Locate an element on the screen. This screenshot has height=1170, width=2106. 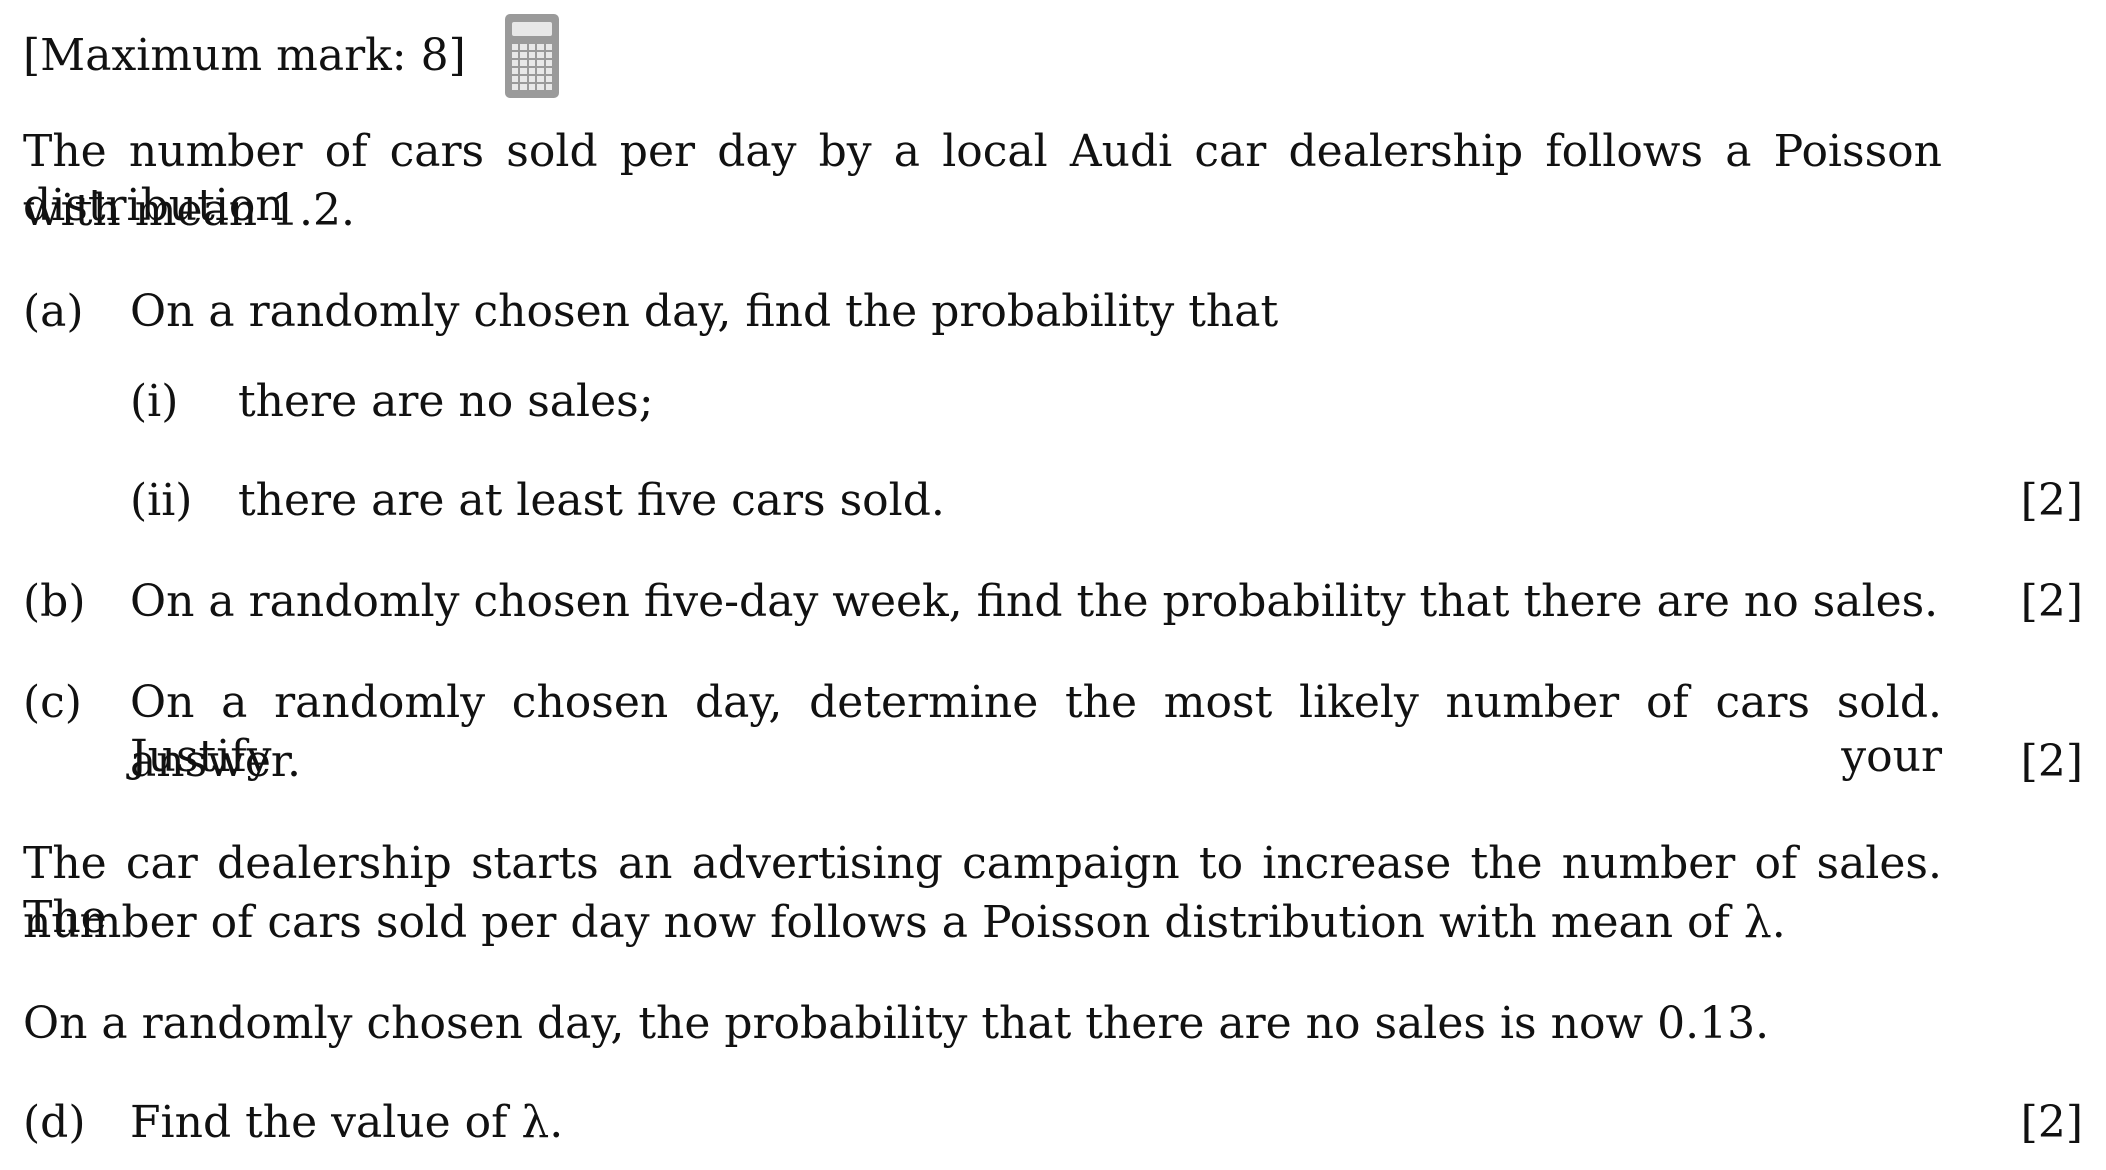
maximum-mark: [Maximum mark: 8] is located at coordinates (244, 55).